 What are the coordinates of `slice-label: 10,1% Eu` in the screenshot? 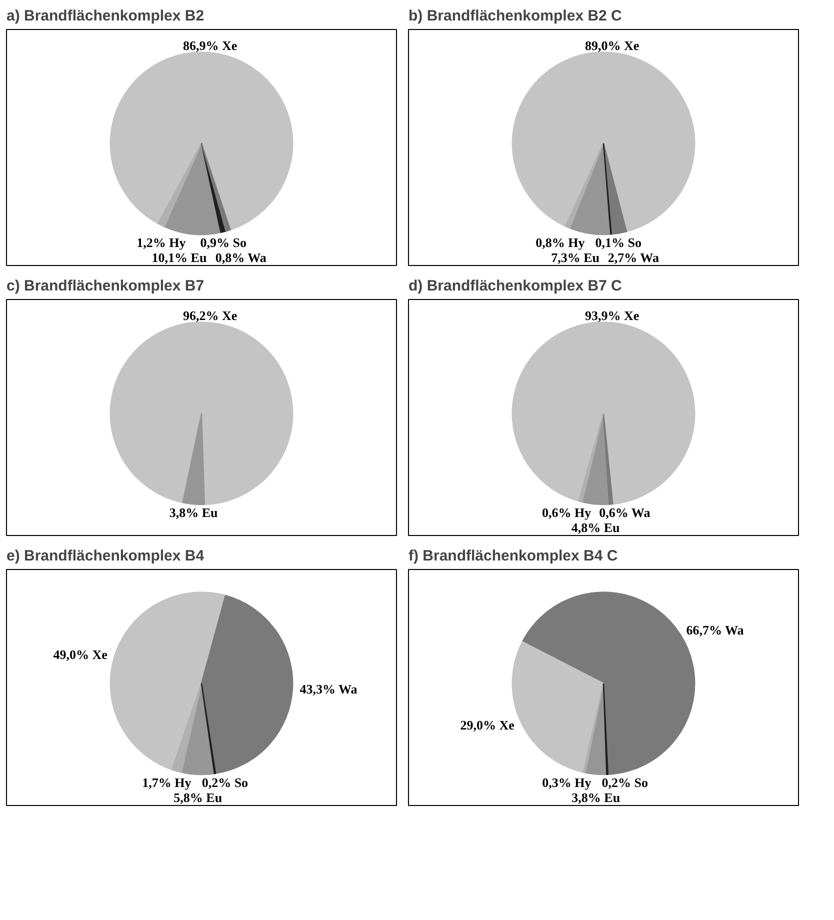 It's located at (179, 257).